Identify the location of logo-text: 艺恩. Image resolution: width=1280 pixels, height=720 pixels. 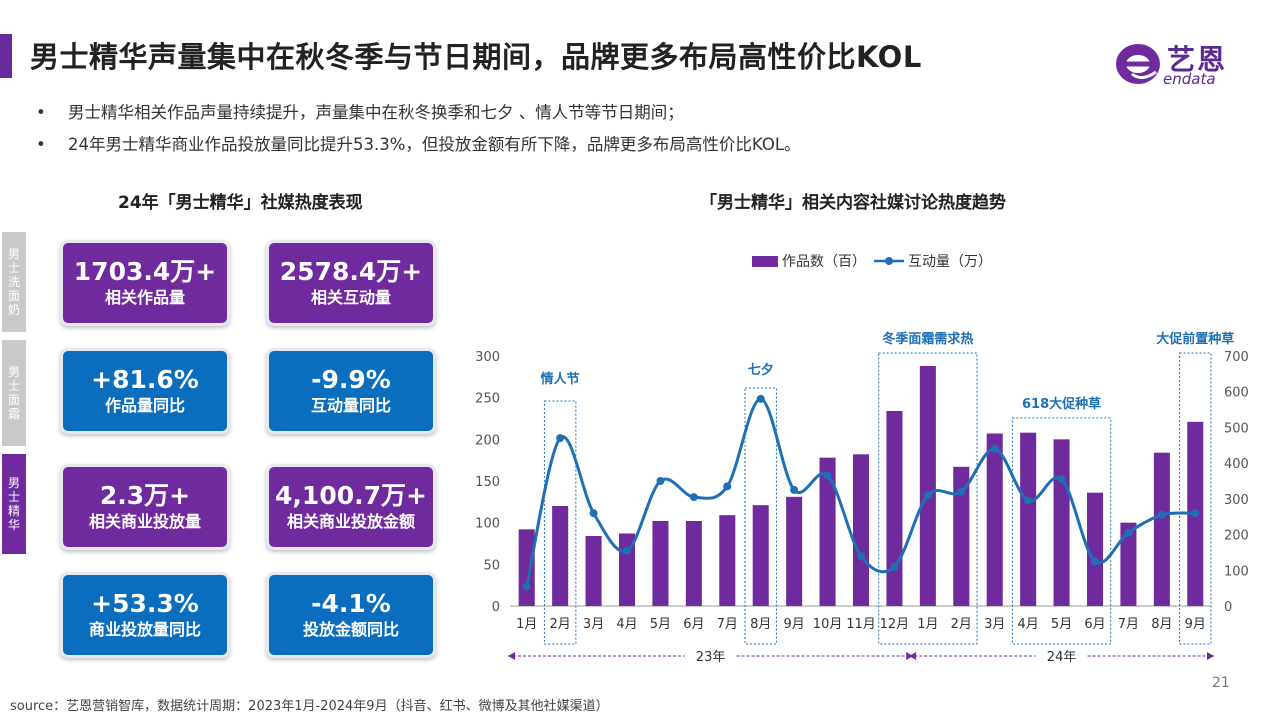
(1197, 59).